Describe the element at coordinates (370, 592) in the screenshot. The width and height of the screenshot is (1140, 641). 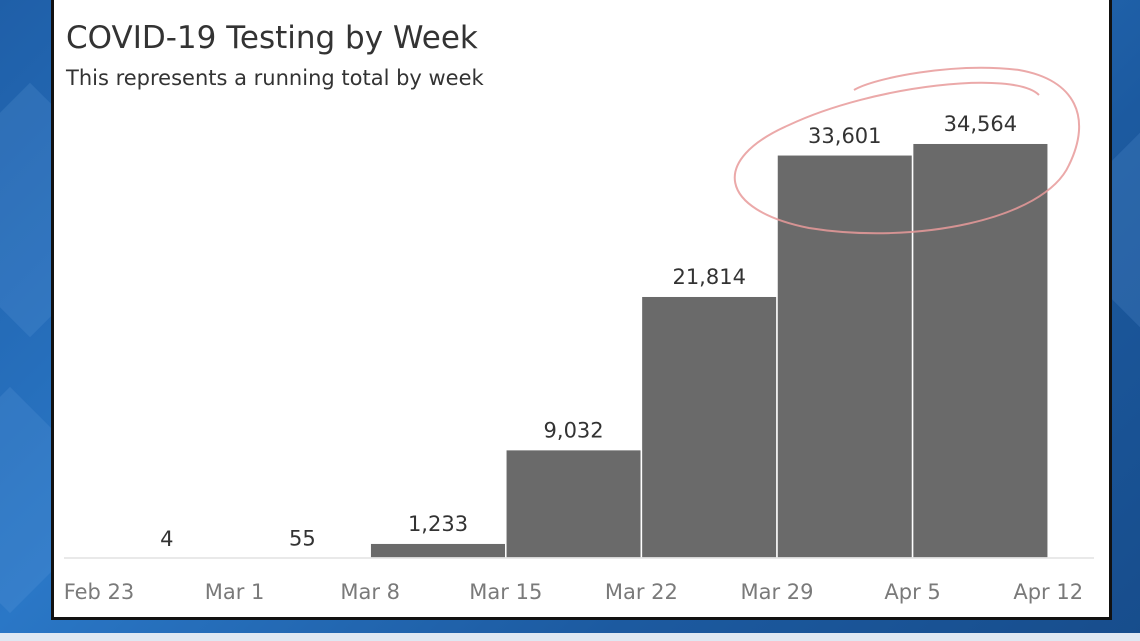
I see `x-tick-mar-8: Mar 8` at that location.